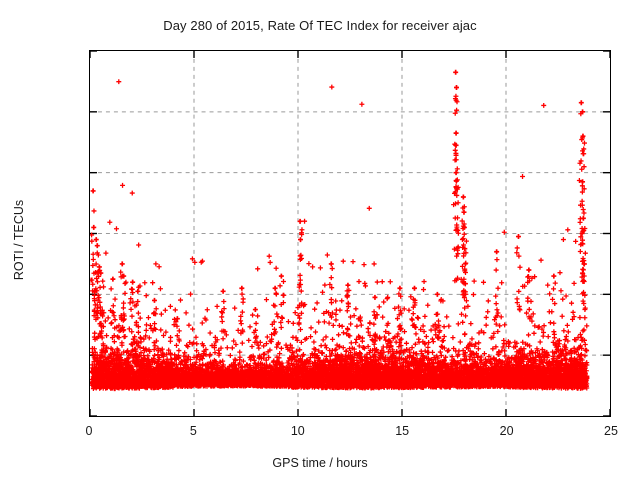 The width and height of the screenshot is (640, 480). I want to click on x-axis-label: GPS time / hours, so click(320, 463).